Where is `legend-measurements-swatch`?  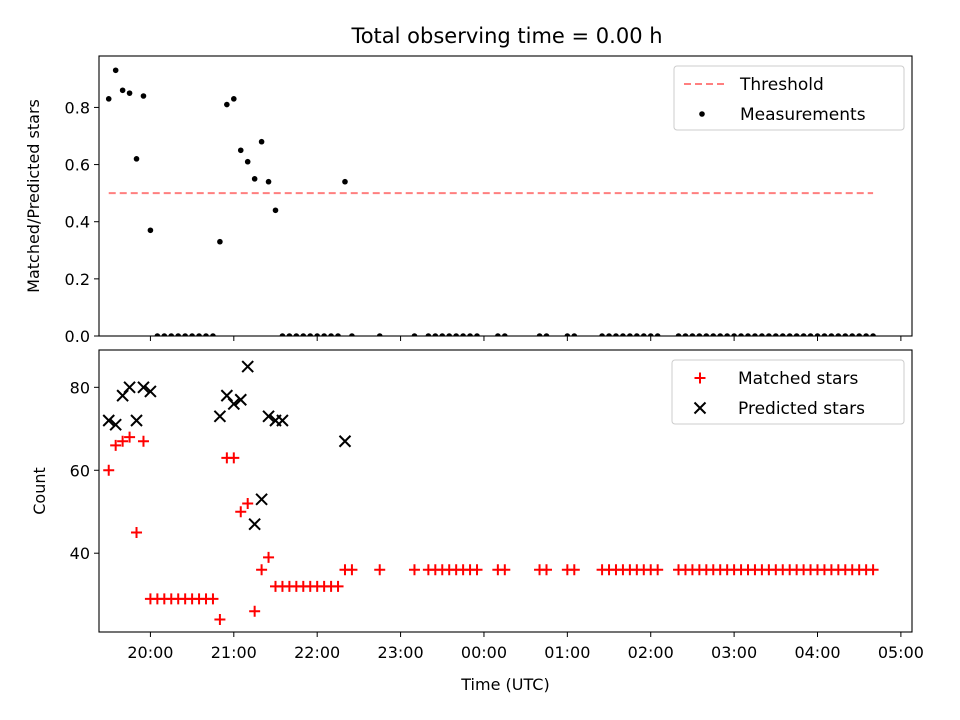
legend-measurements-swatch is located at coordinates (702, 114).